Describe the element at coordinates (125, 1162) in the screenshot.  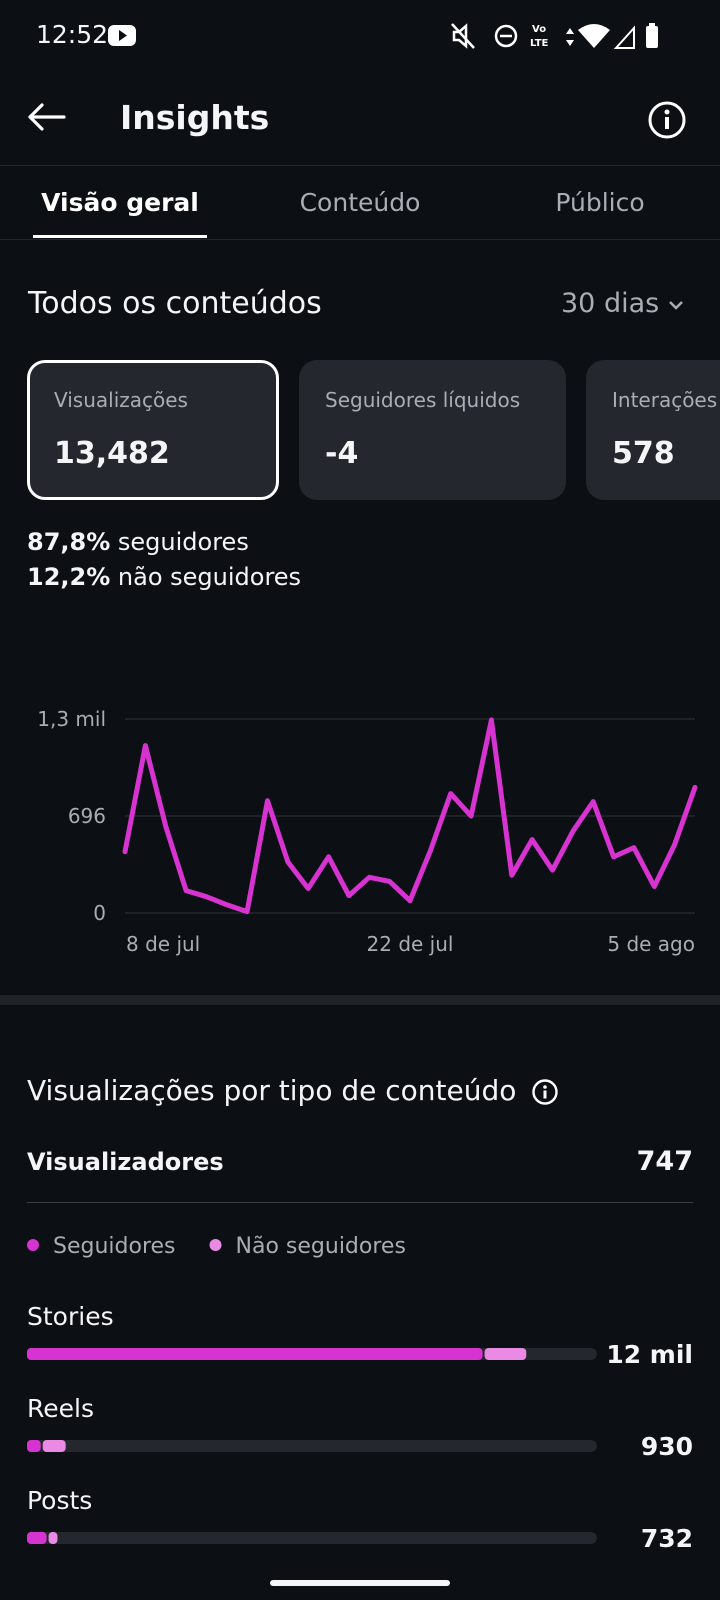
I see `viewers-label: Visualizadores` at that location.